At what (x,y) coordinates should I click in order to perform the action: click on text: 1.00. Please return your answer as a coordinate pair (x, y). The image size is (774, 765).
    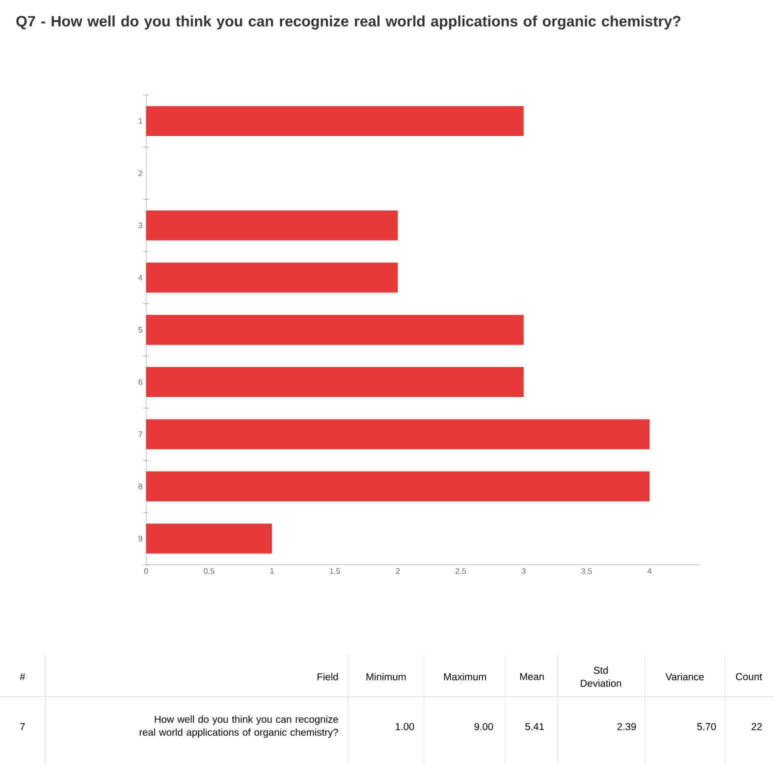
    Looking at the image, I should click on (405, 726).